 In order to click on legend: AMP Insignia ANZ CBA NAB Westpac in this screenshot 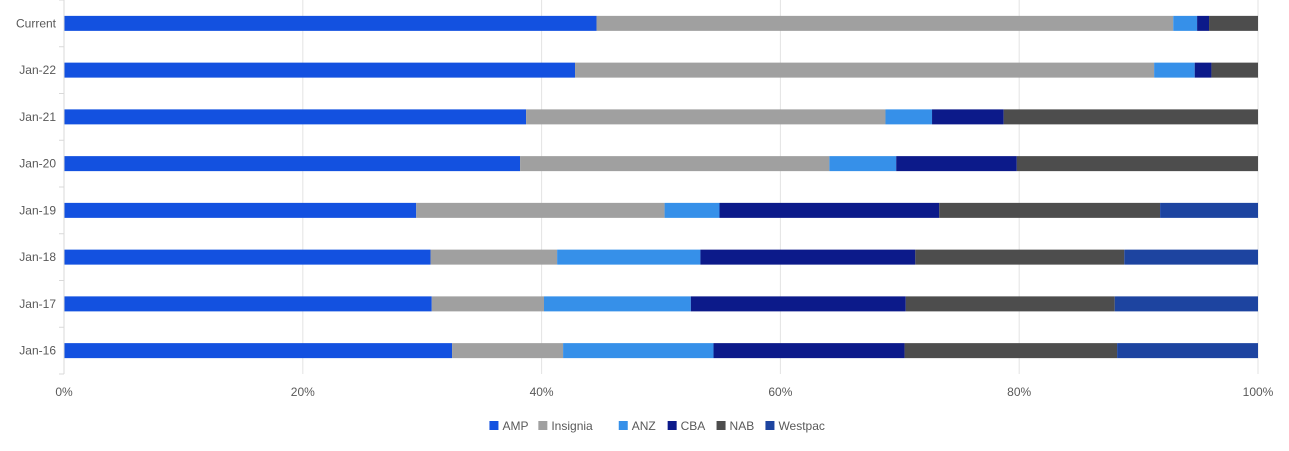, I will do `click(657, 426)`.